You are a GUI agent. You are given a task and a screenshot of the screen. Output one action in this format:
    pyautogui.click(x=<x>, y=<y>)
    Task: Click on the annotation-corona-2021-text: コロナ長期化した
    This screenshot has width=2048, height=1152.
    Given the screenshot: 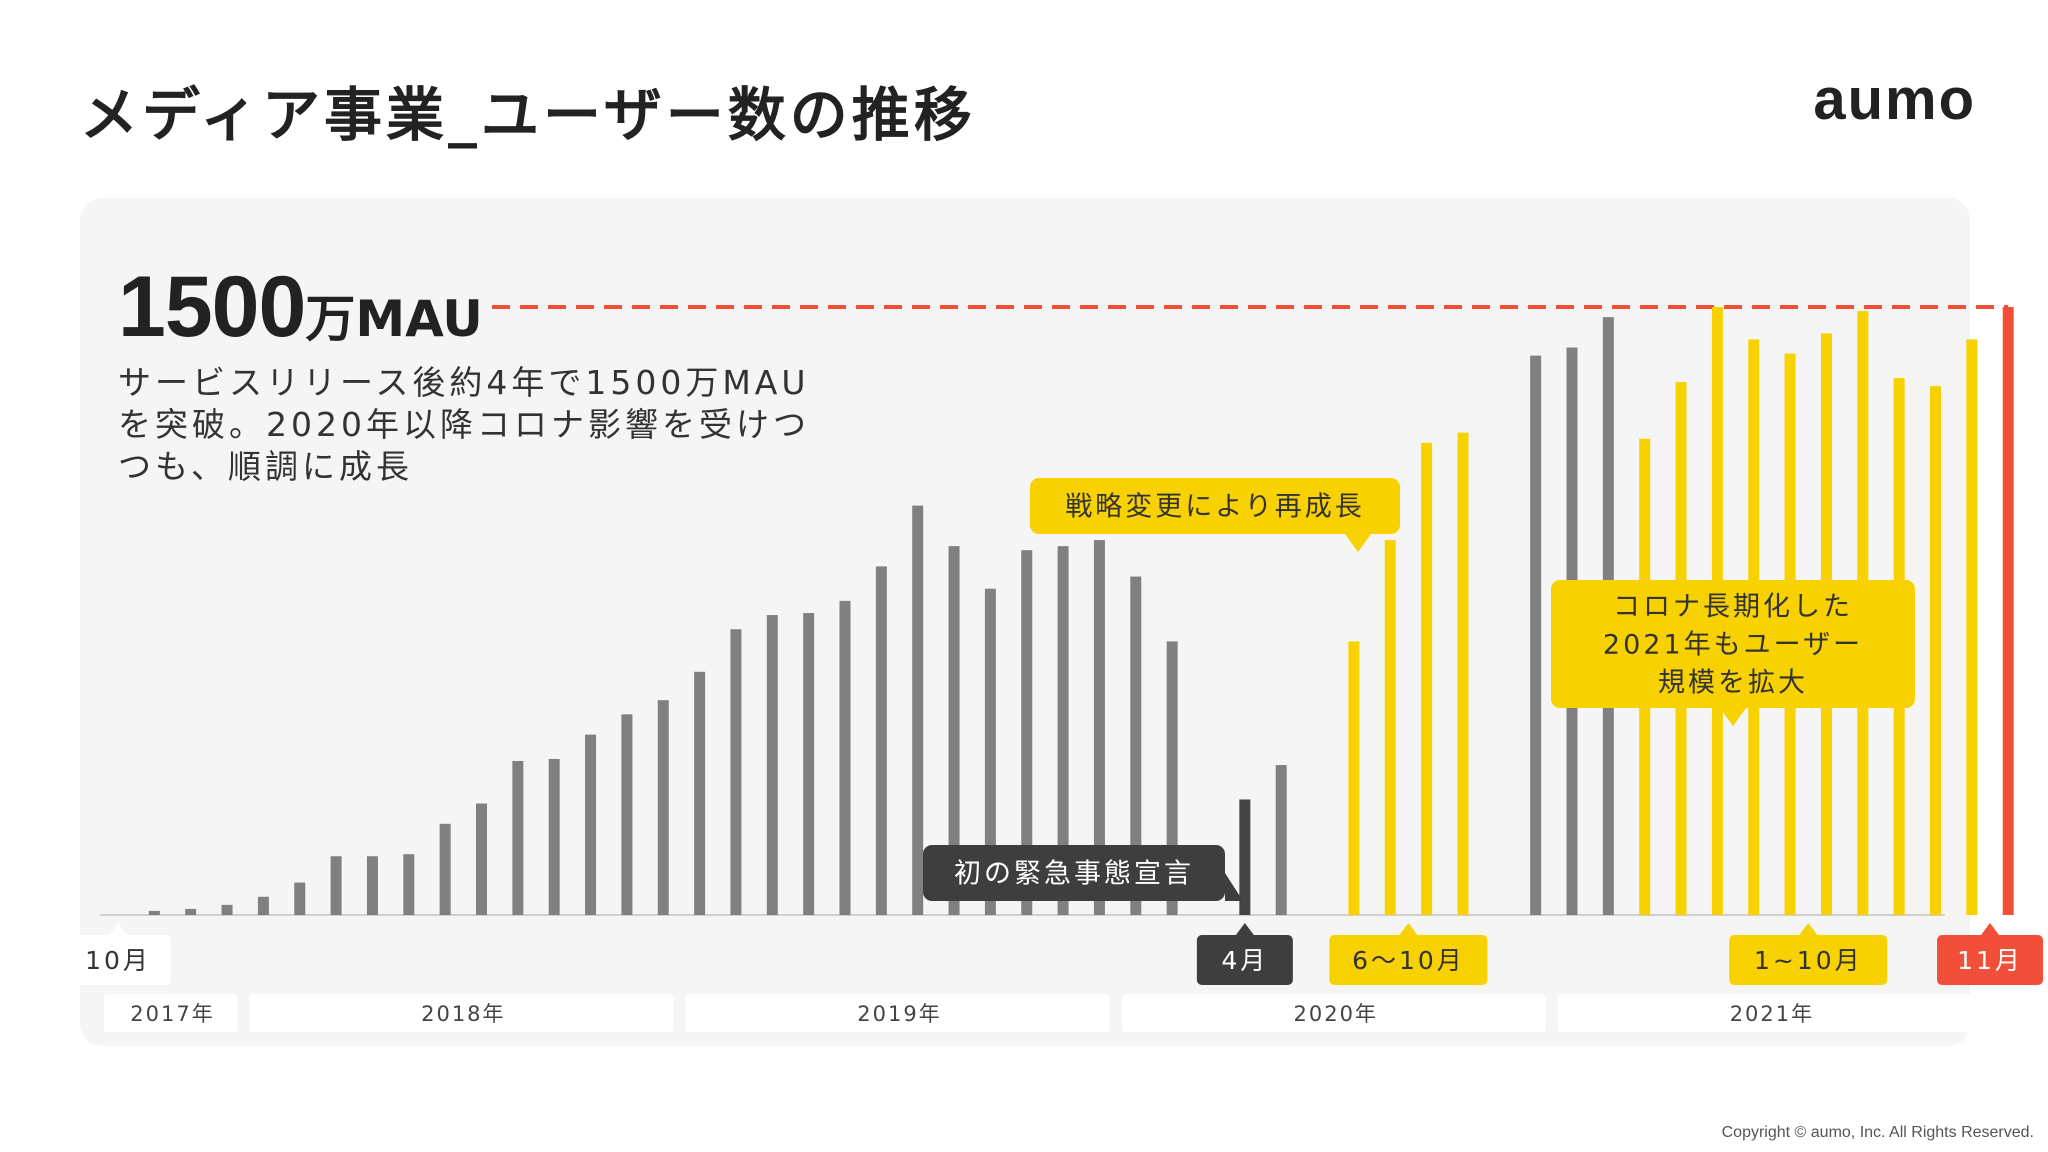 What is the action you would take?
    pyautogui.click(x=1733, y=607)
    